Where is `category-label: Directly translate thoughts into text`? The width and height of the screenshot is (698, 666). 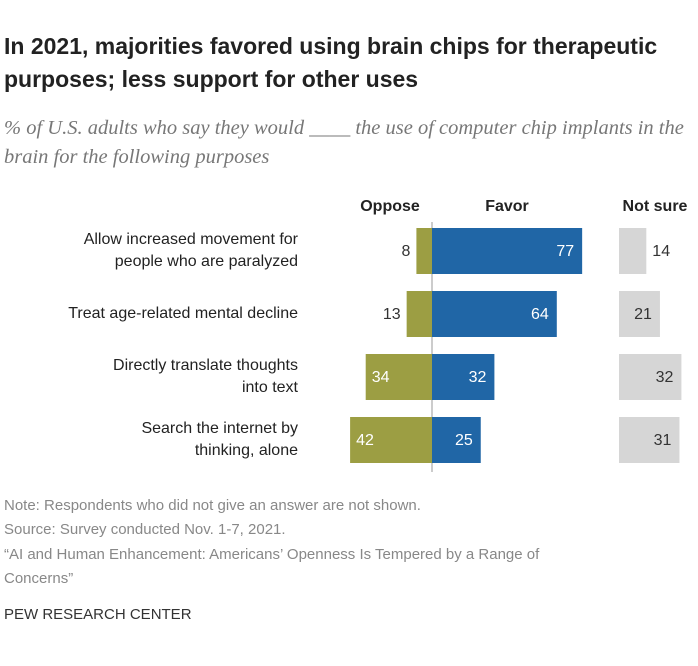 category-label: Directly translate thoughts into text is located at coordinates (205, 376).